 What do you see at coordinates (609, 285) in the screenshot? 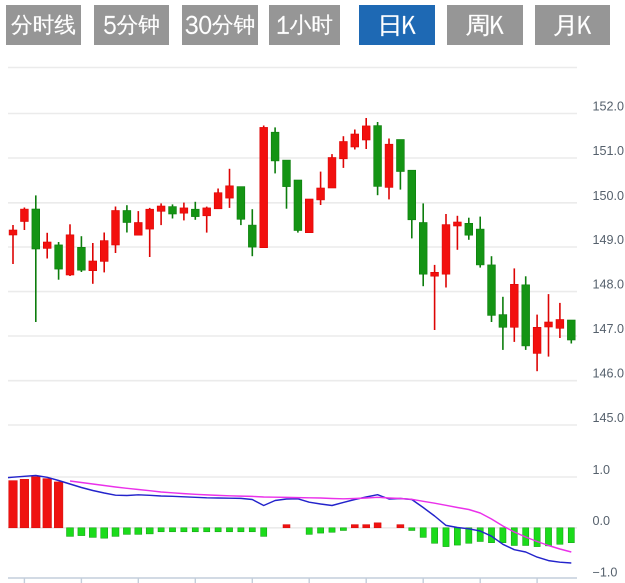
I see `svg-text: 148.0` at bounding box center [609, 285].